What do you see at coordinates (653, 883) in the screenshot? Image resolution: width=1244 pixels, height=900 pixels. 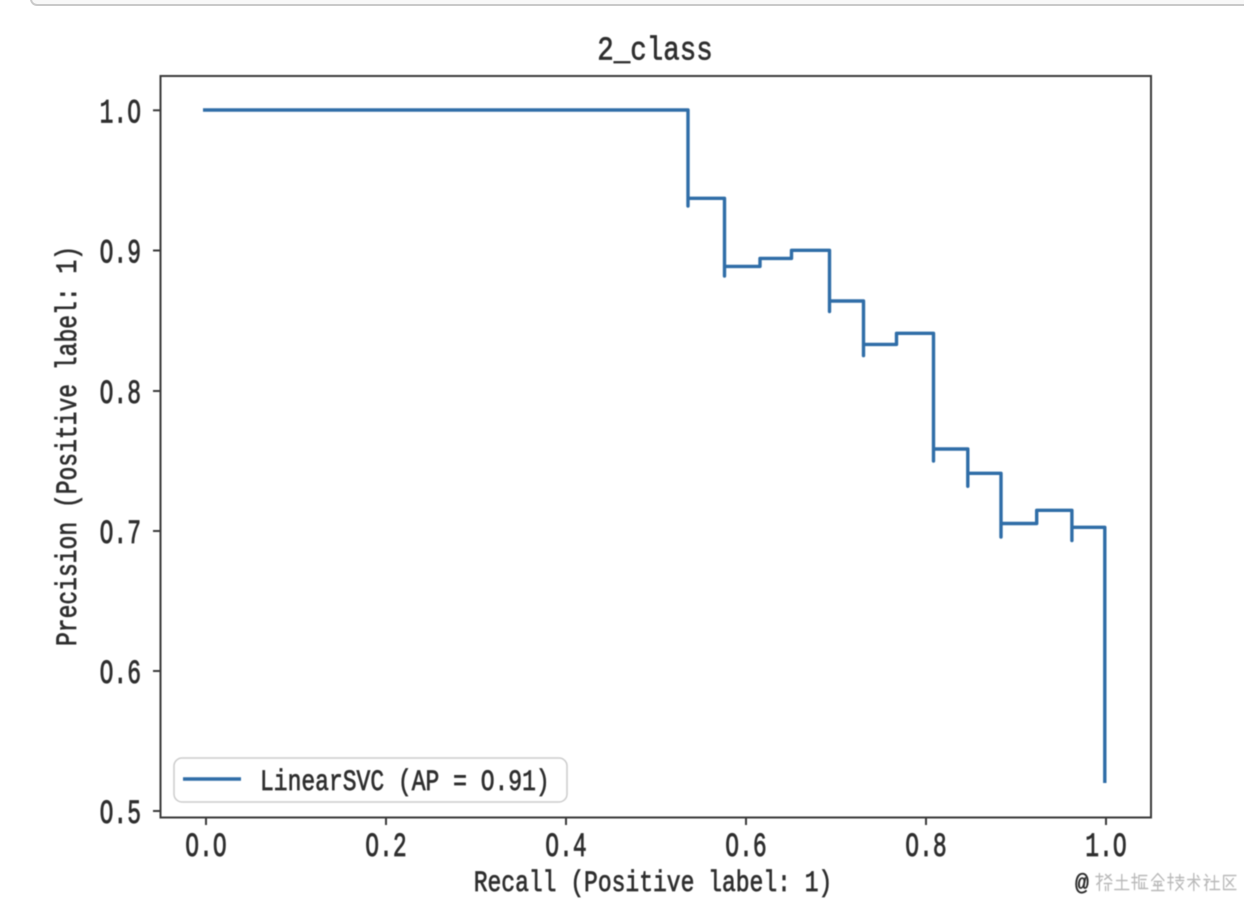 I see `svg-text: Recall (Positive label: 1)` at bounding box center [653, 883].